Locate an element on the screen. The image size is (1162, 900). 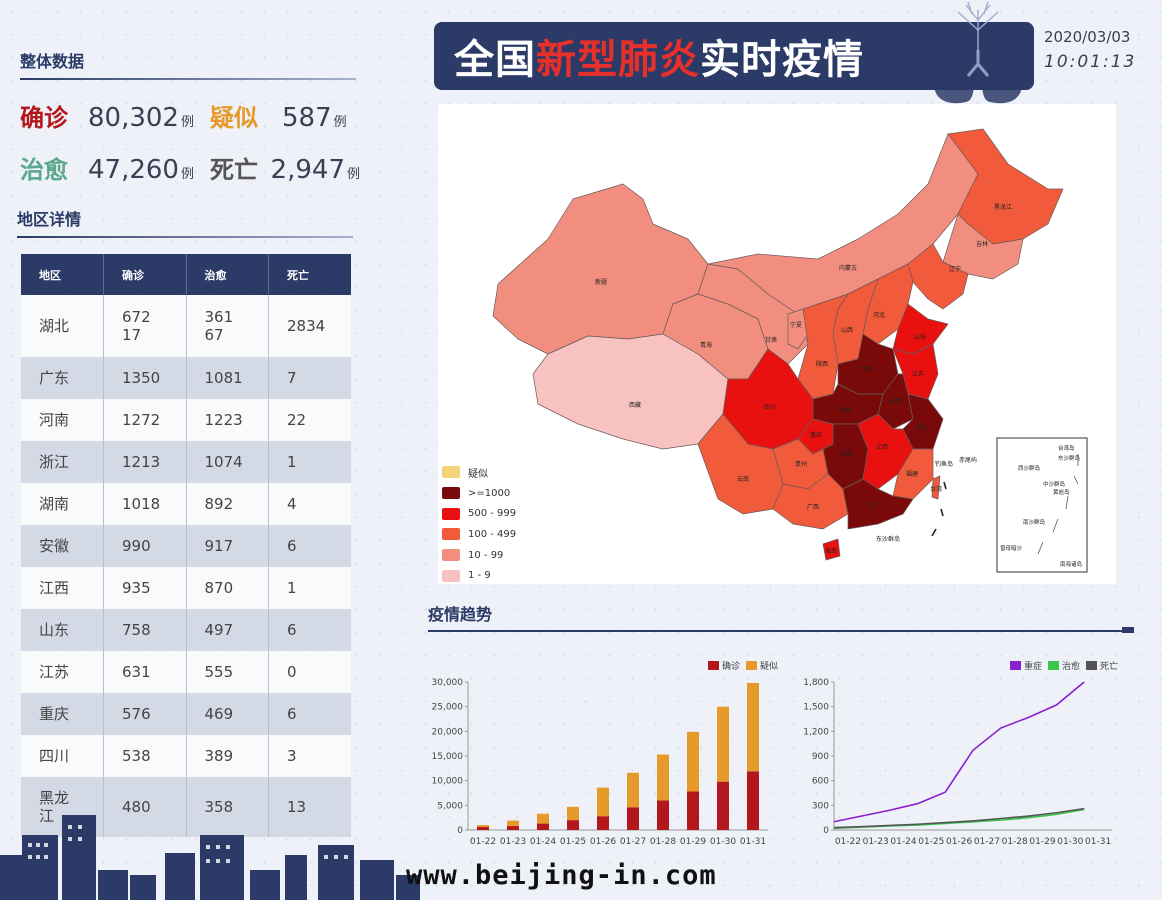
stat-dead: 死亡 2,947 例 is located at coordinates (285, 167).